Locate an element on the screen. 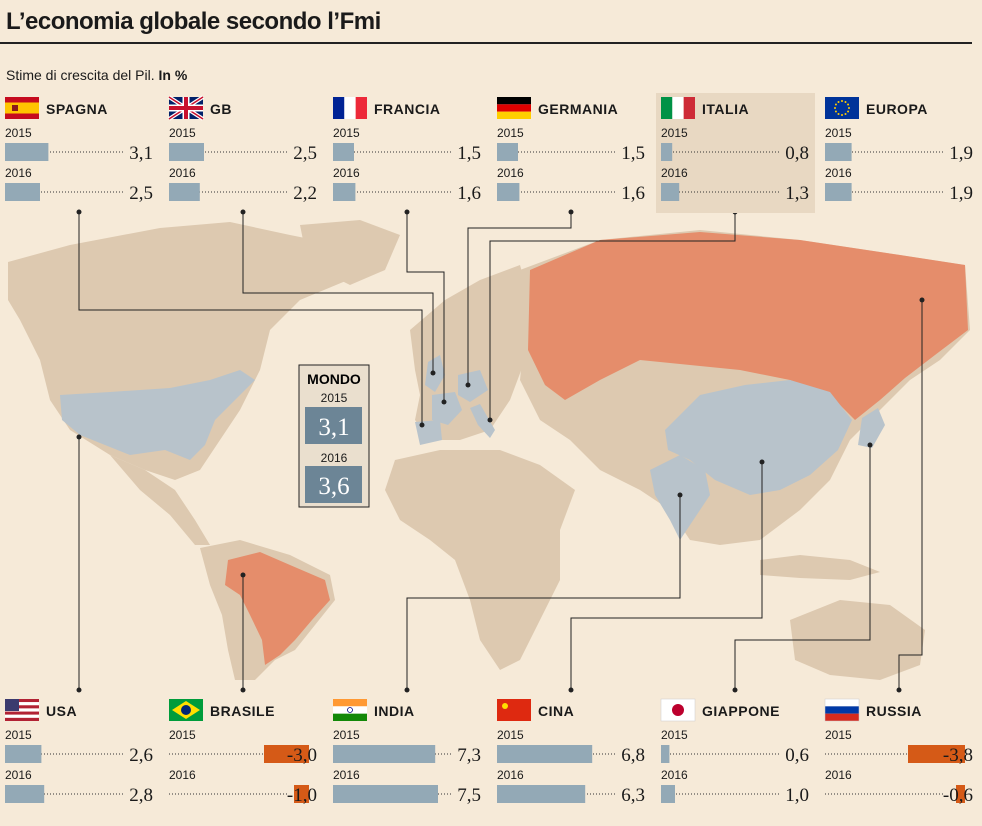 The height and width of the screenshot is (826, 982). chart-title: L’economia globale secondo l’Fmi is located at coordinates (193, 21).